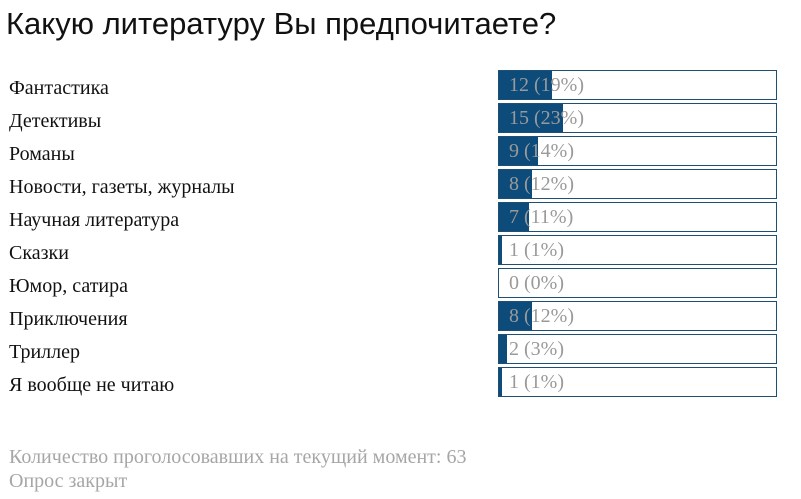 Image resolution: width=801 pixels, height=499 pixels. I want to click on poll-bar: 15 (23%), so click(637, 118).